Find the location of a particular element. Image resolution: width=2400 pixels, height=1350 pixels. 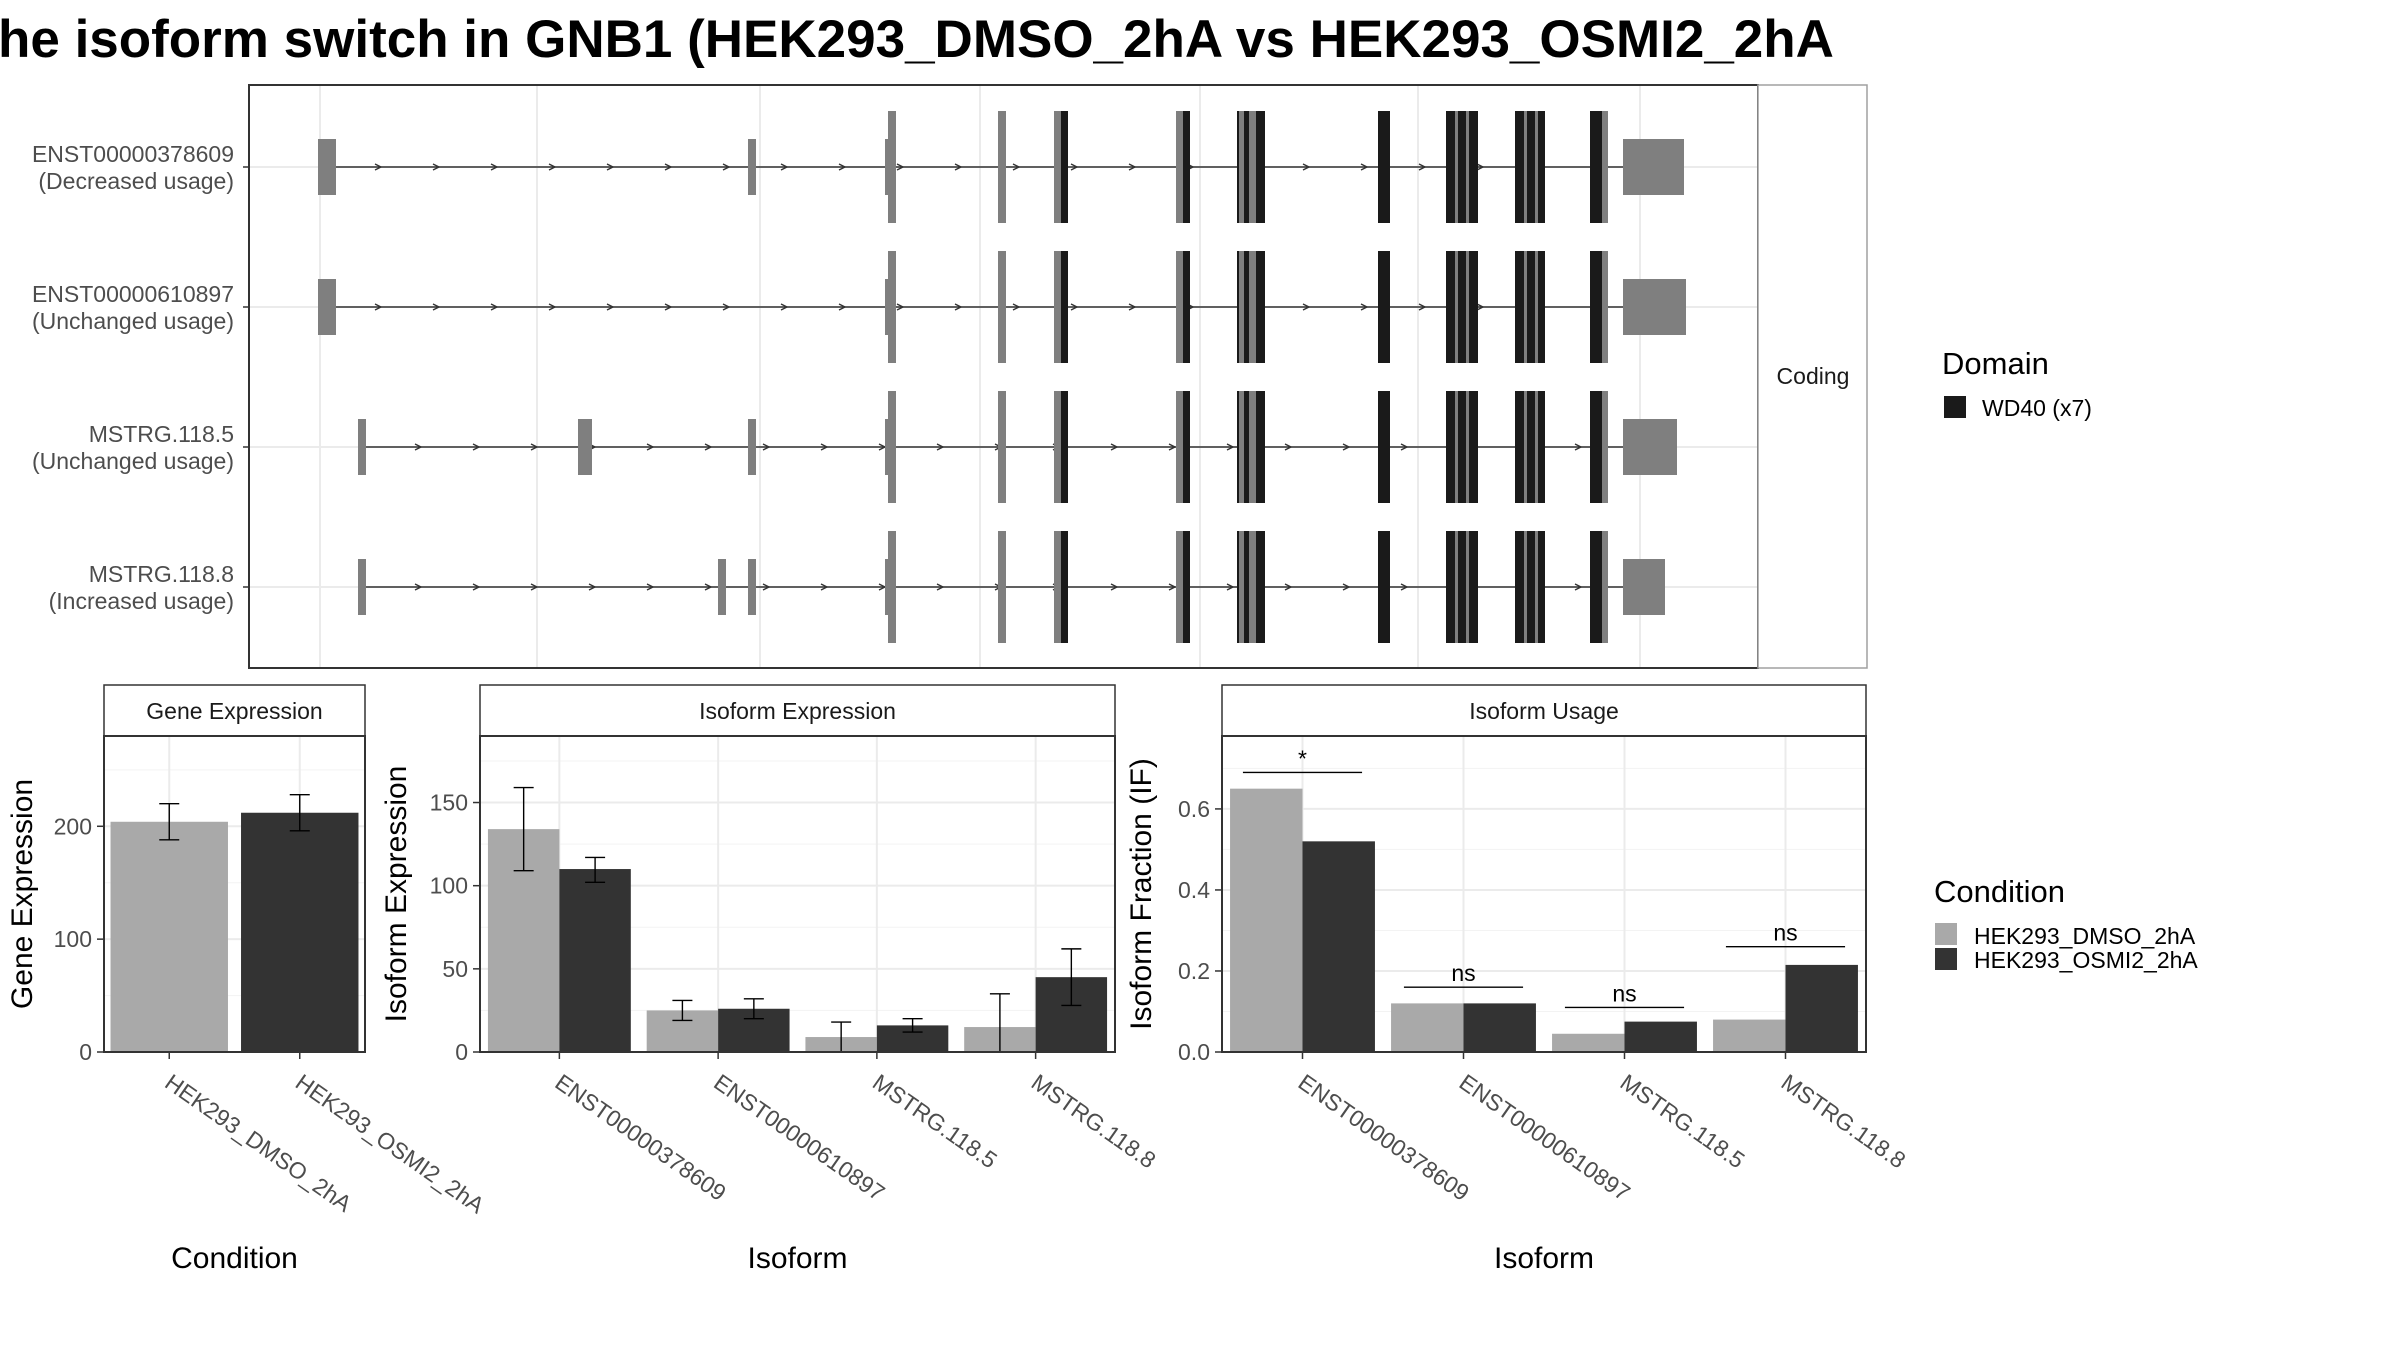

osmi2-legend-label: HEK293_OSMI2_2hA is located at coordinates (2086, 960).